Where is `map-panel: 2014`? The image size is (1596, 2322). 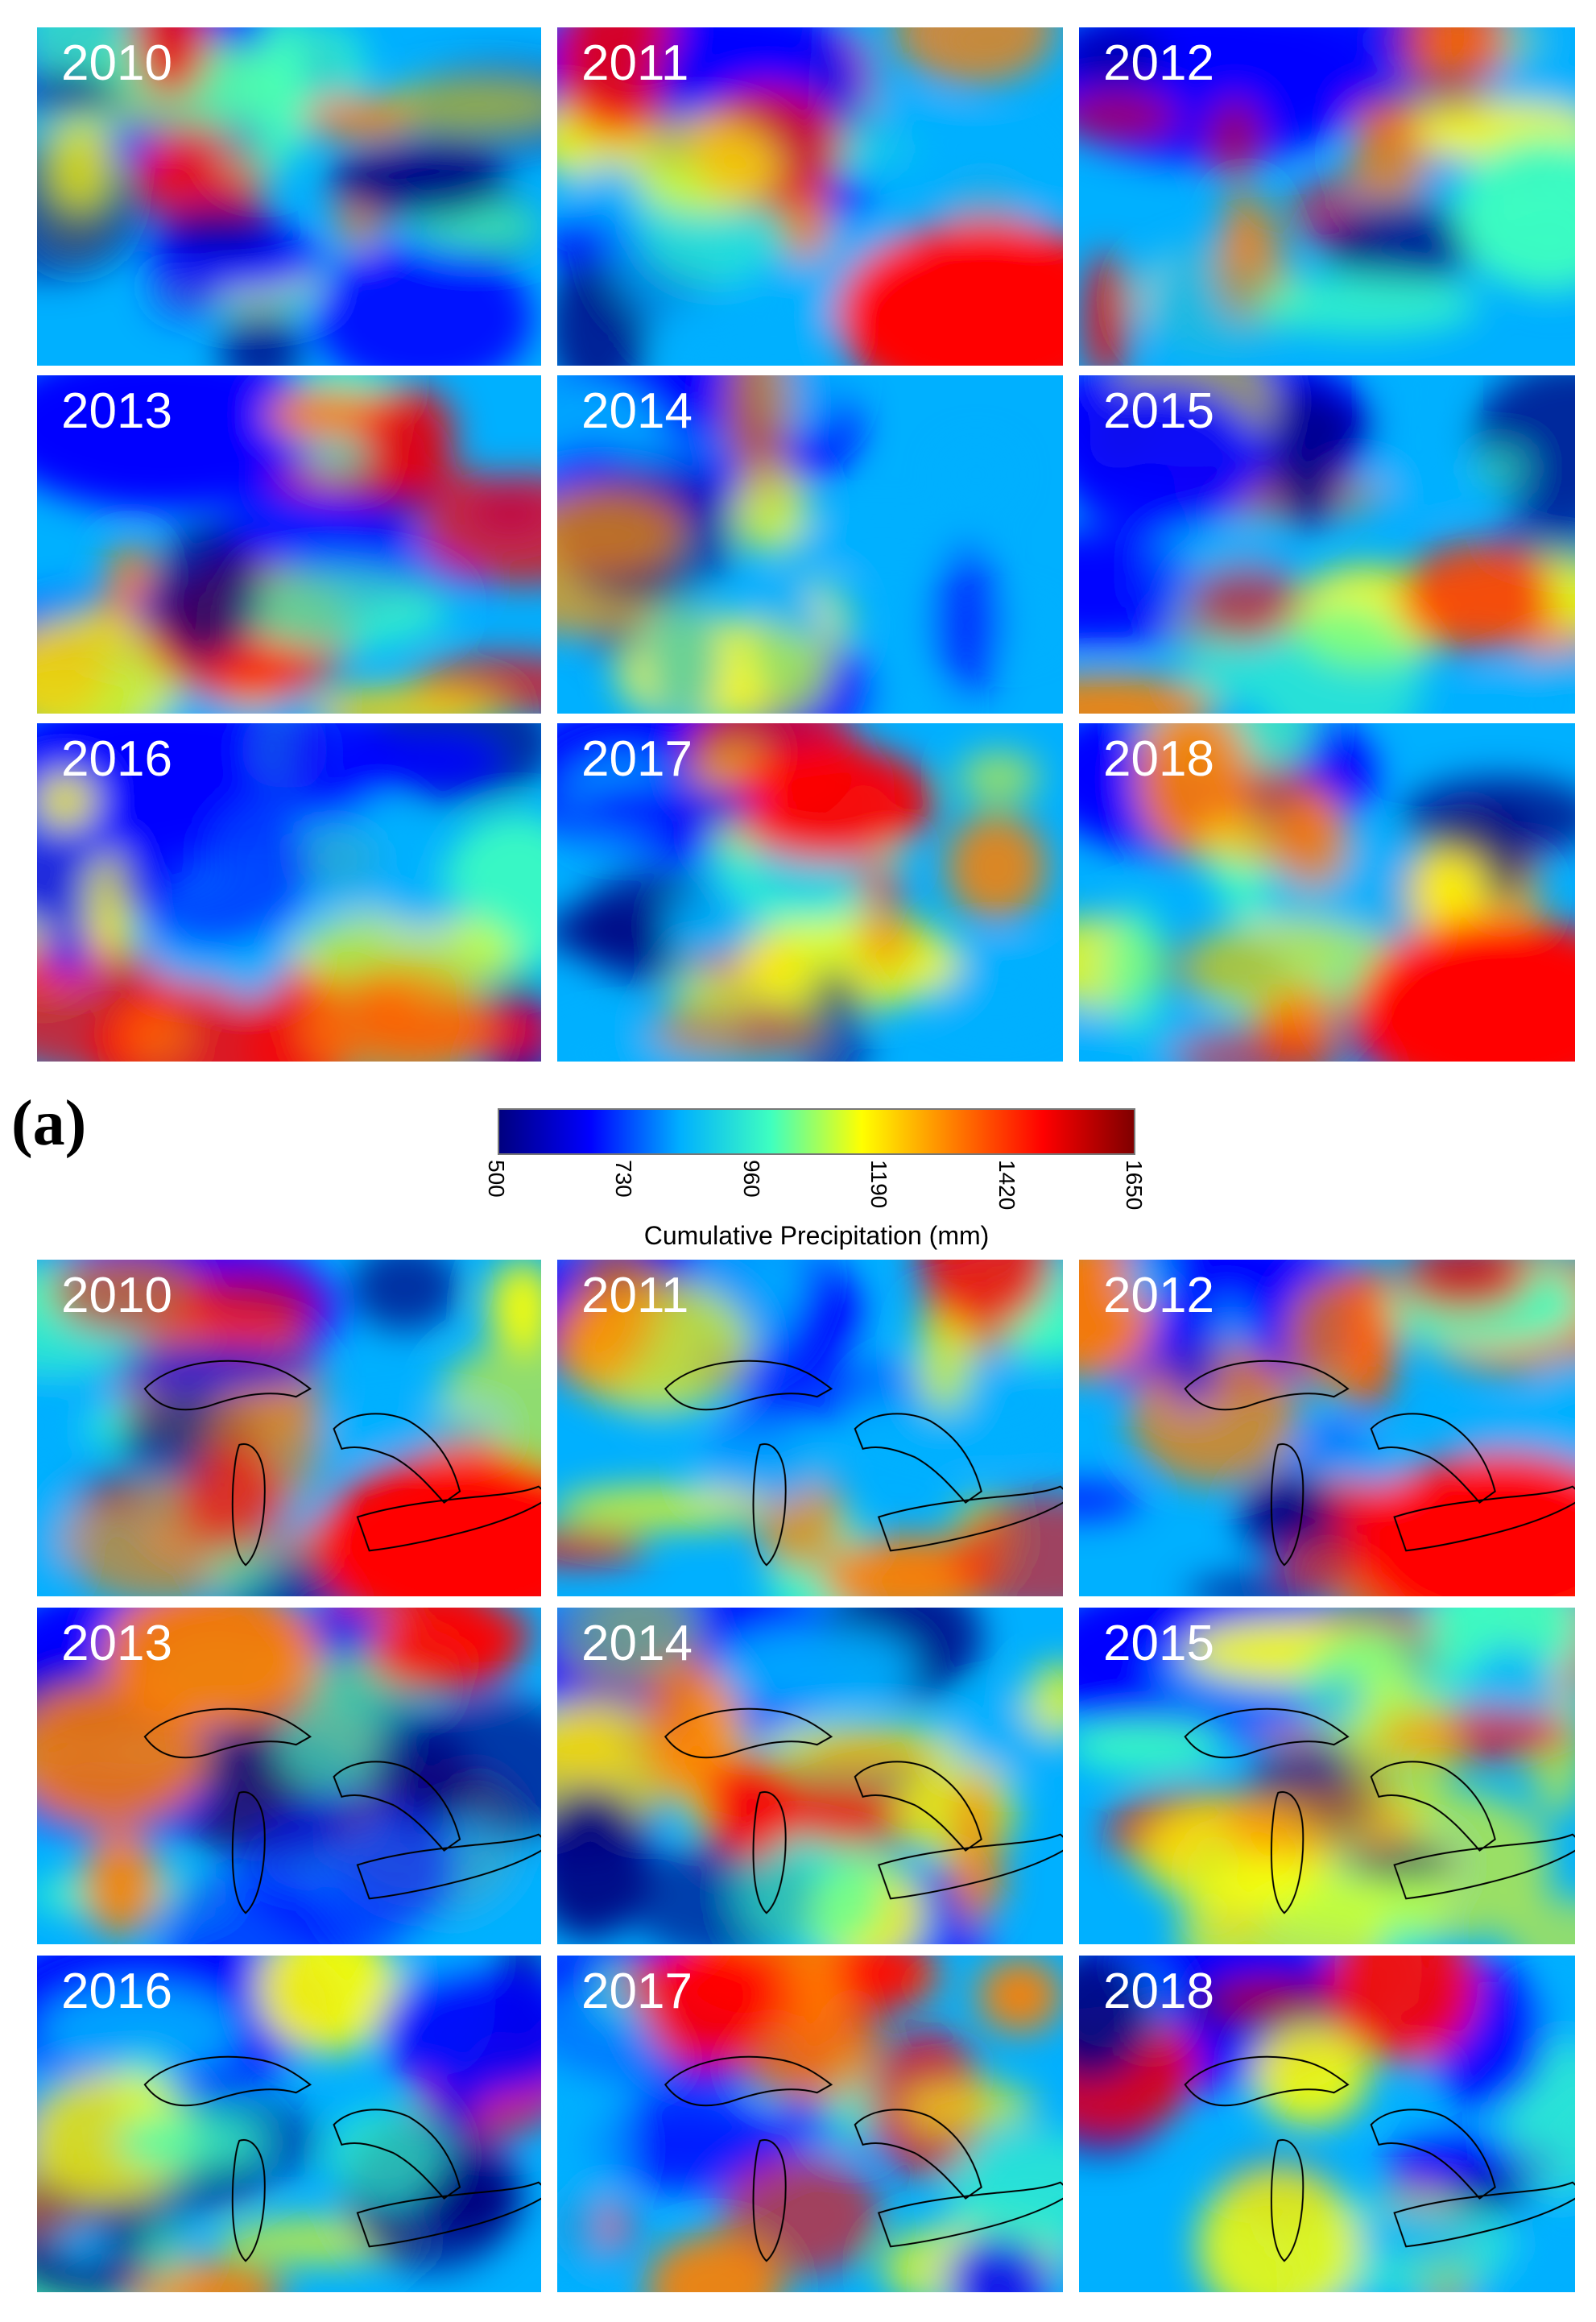 map-panel: 2014 is located at coordinates (810, 1776).